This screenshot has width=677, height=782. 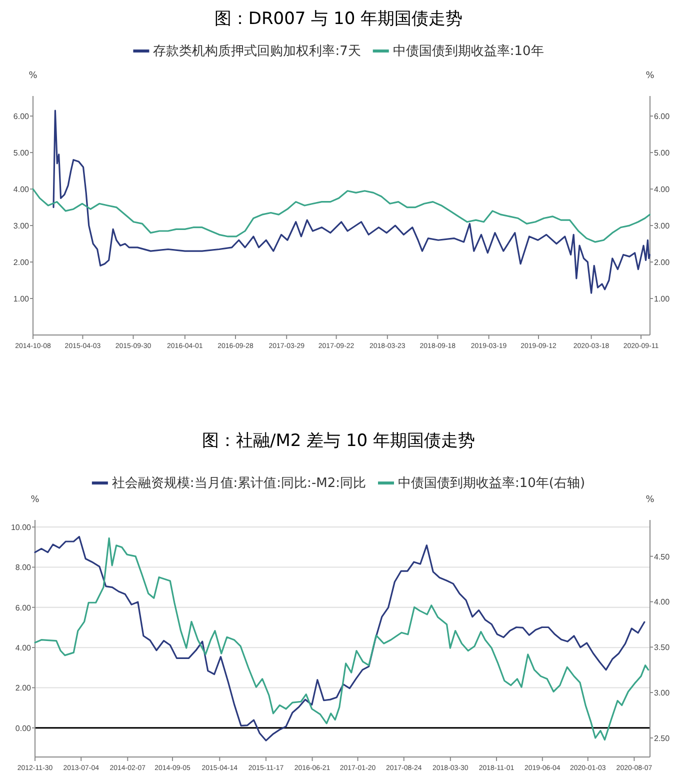 What do you see at coordinates (341, 215) in the screenshot?
I see `line-series` at bounding box center [341, 215].